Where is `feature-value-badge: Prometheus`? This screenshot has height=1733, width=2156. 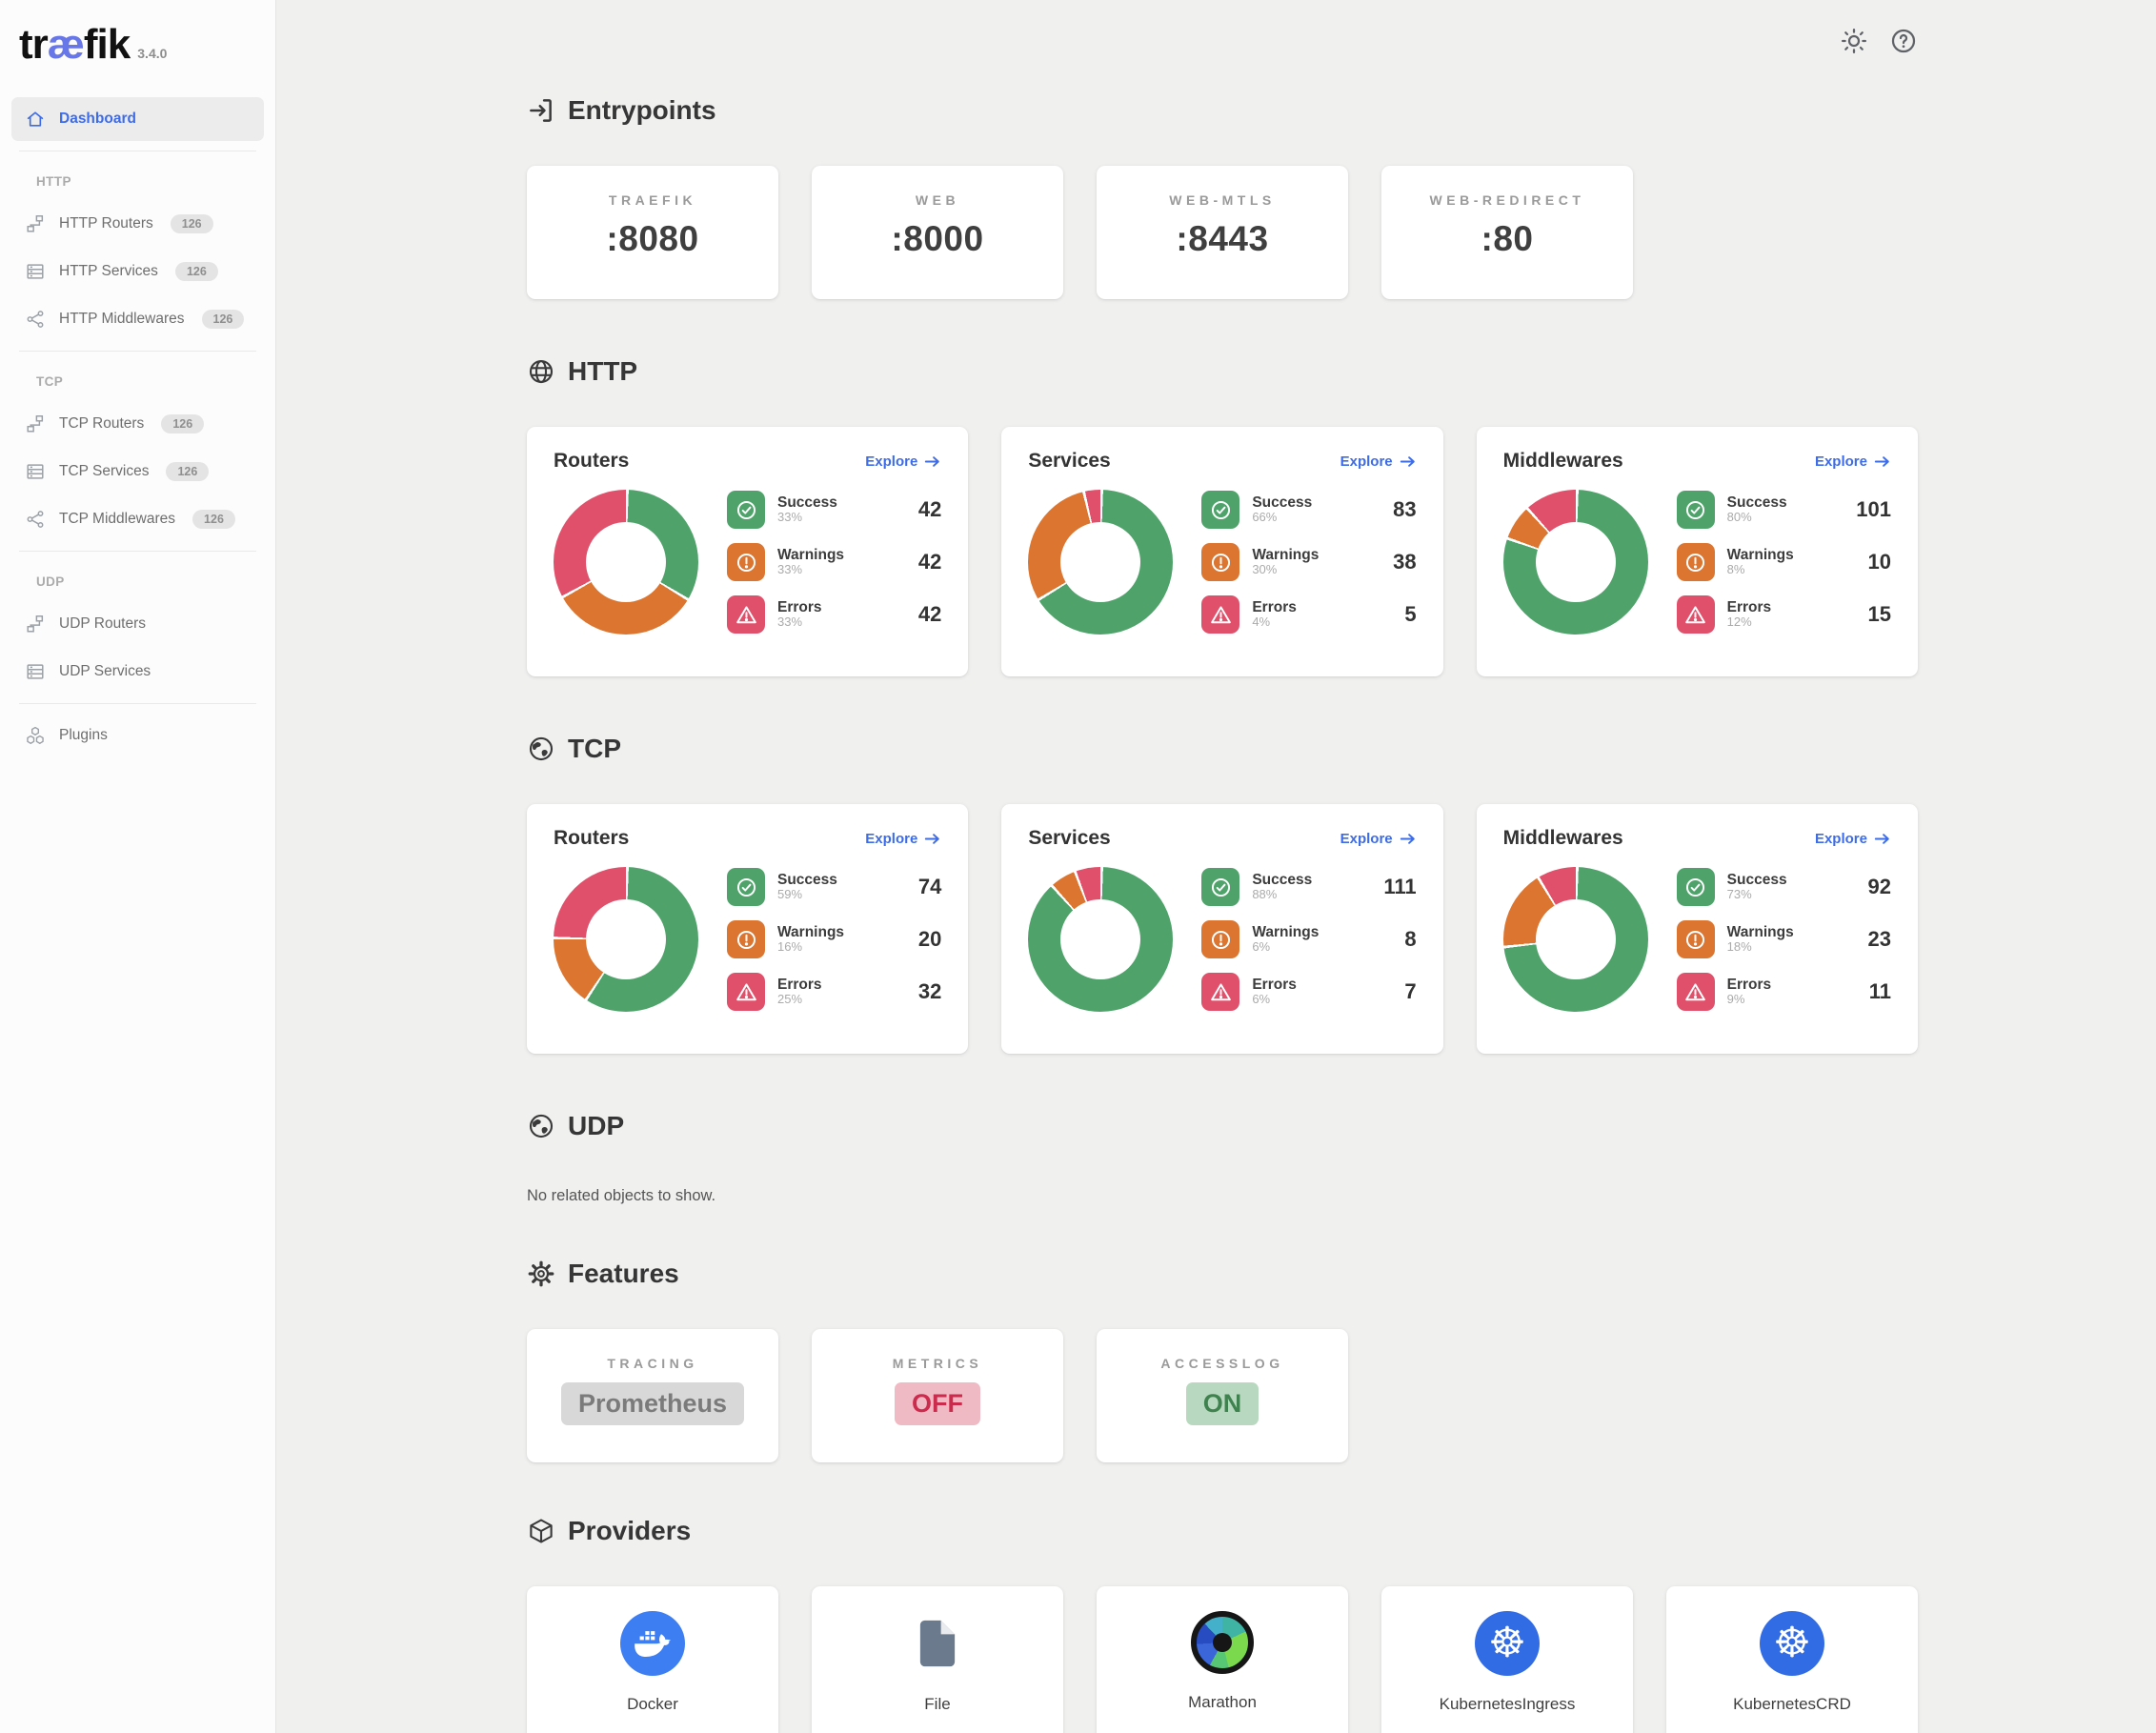
feature-value-badge: Prometheus is located at coordinates (652, 1403).